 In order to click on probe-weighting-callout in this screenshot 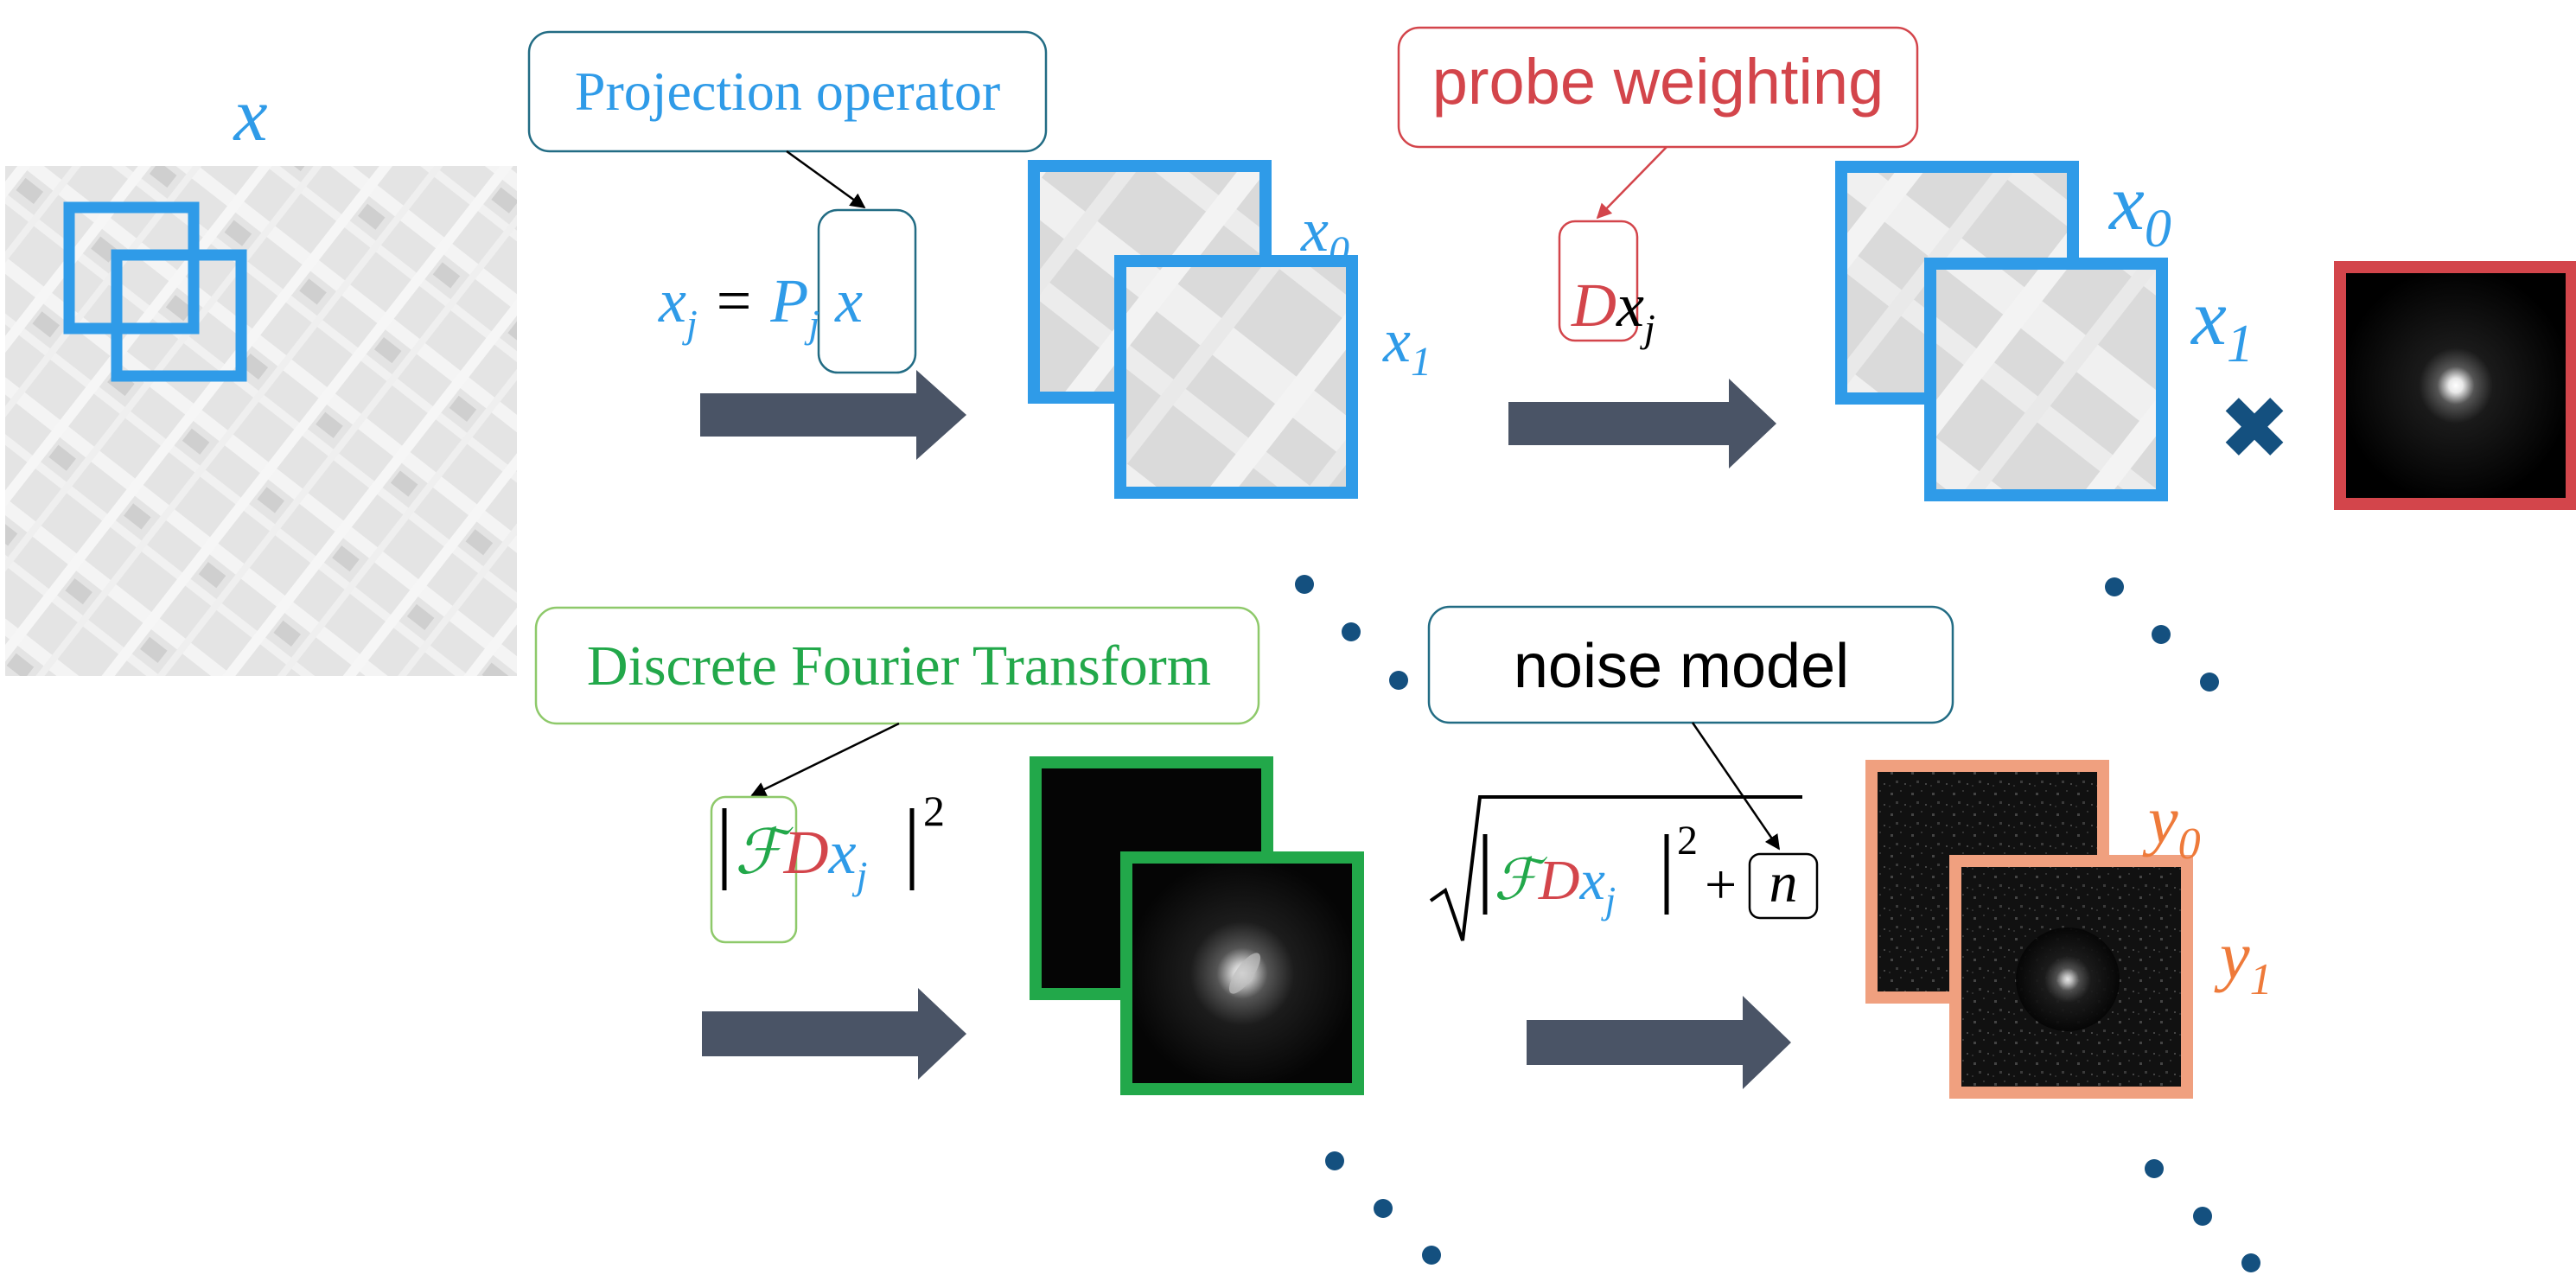, I will do `click(1658, 88)`.